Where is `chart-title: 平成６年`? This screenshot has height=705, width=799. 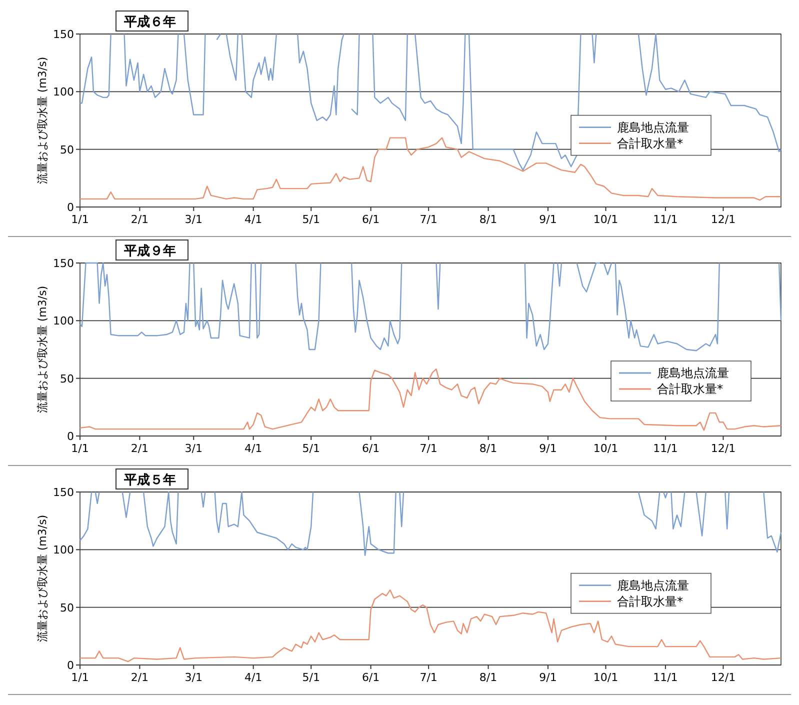 chart-title: 平成６年 is located at coordinates (149, 22).